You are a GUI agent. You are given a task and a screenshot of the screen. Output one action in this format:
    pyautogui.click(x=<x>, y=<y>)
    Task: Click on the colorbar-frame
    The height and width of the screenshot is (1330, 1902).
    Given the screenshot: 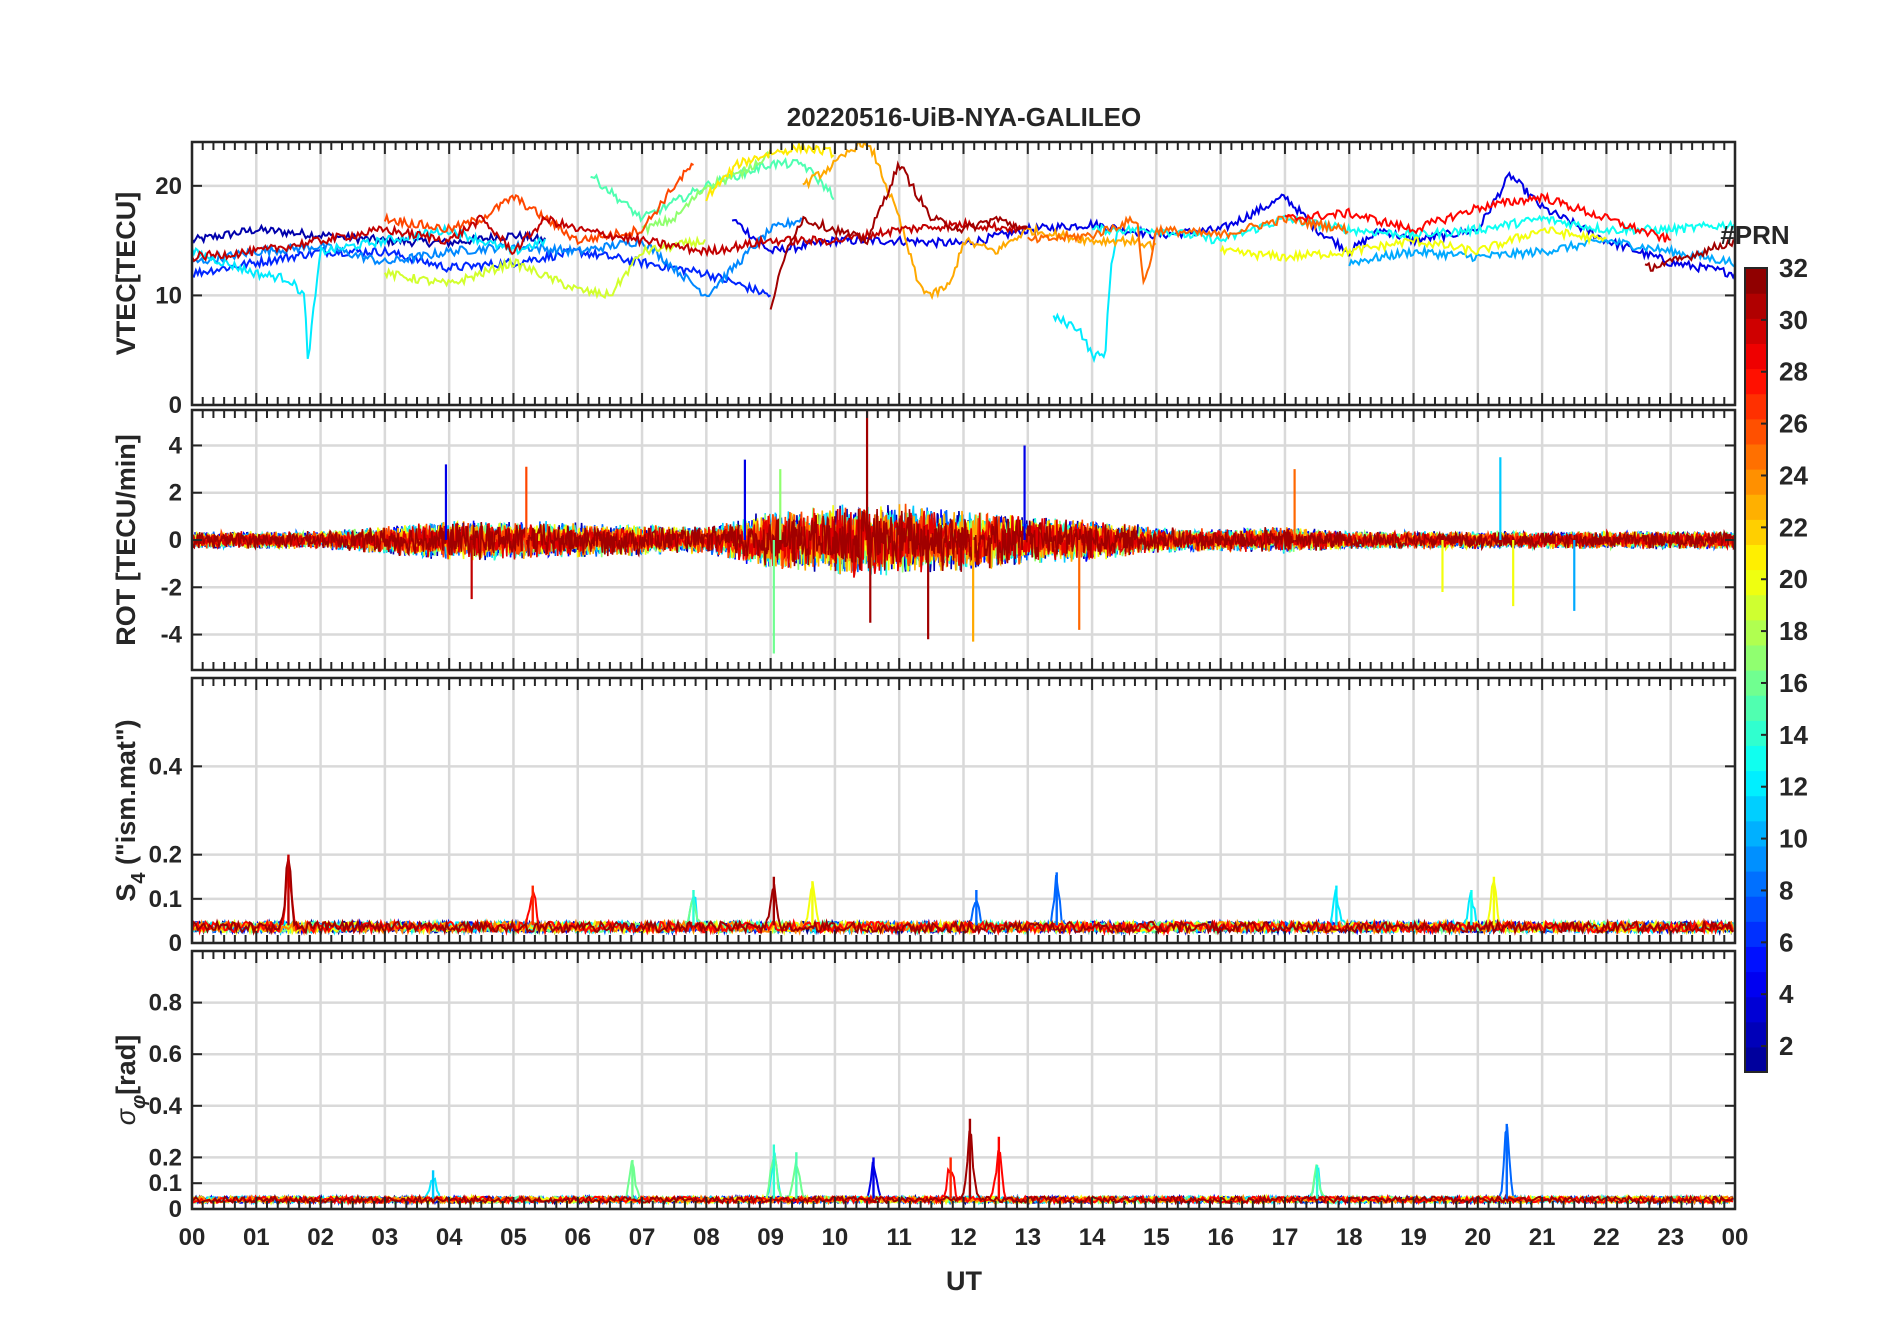 What is the action you would take?
    pyautogui.click(x=1756, y=670)
    